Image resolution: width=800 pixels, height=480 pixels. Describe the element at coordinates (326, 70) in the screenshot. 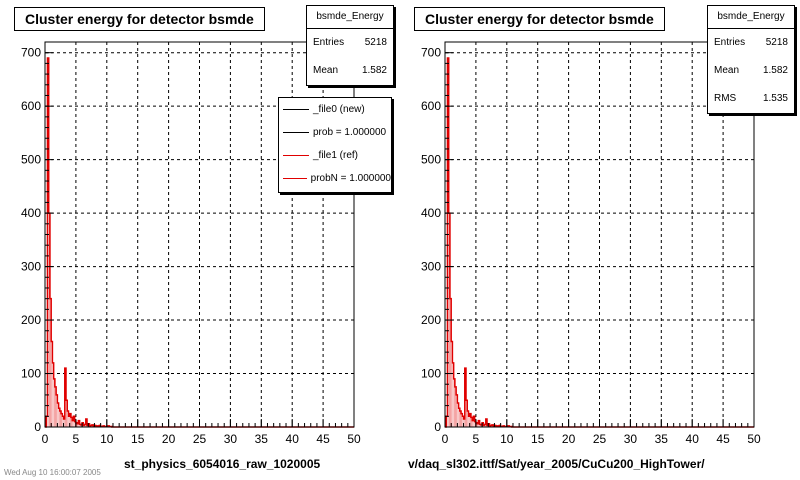

I see `left-stats-mean-label: Mean` at that location.